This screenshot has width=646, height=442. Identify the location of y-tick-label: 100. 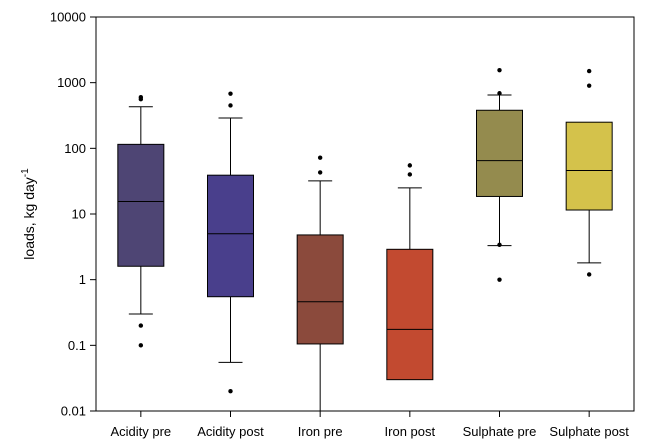
(75, 148).